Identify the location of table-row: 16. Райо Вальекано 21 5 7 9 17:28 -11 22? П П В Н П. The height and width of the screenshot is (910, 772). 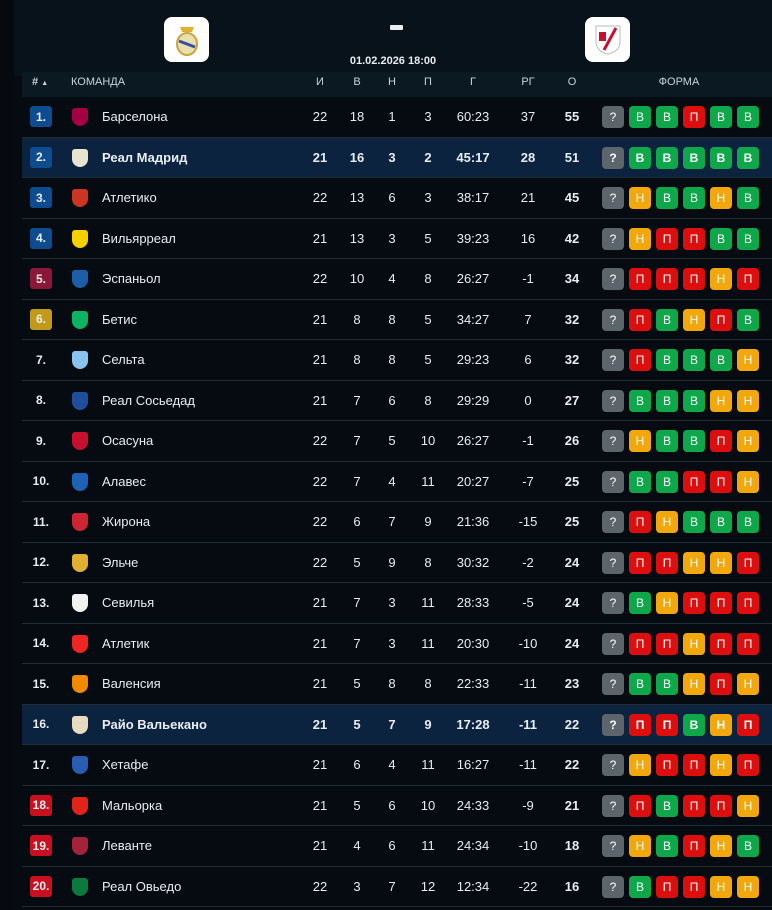
(397, 724).